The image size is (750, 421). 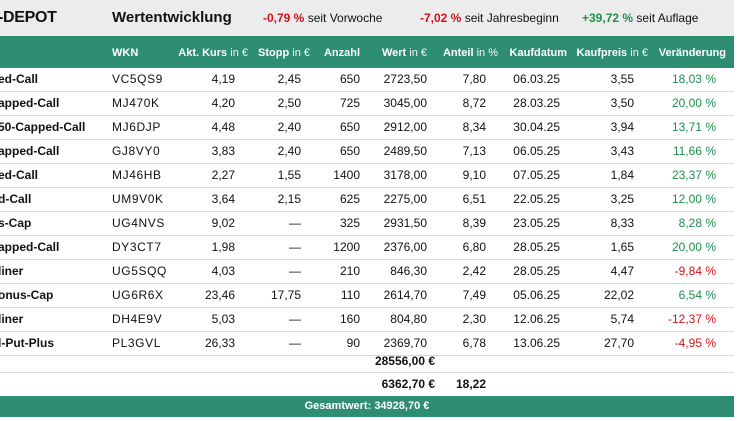 I want to click on cash-value: 6362,70 €, so click(x=408, y=384).